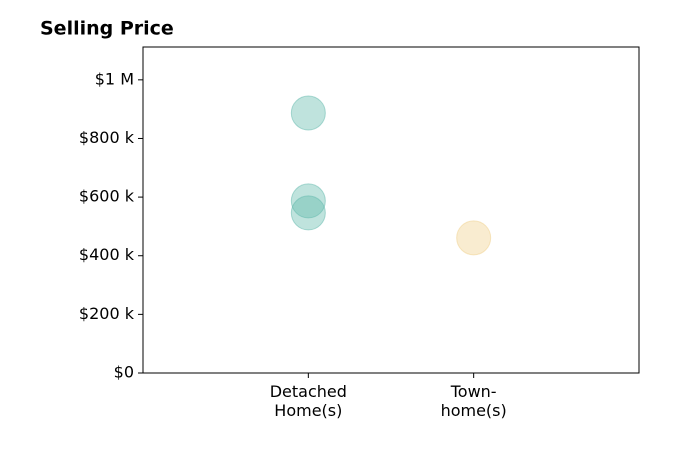 This screenshot has height=462, width=679. Describe the element at coordinates (107, 29) in the screenshot. I see `chart-title: Selling Price` at that location.